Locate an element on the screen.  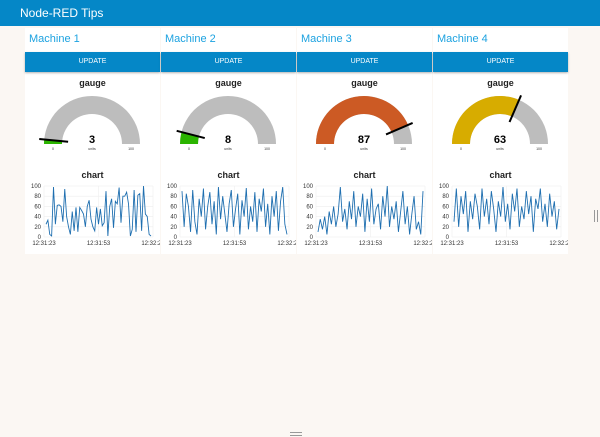
app-title: Node-RED Tips is located at coordinates (62, 13).